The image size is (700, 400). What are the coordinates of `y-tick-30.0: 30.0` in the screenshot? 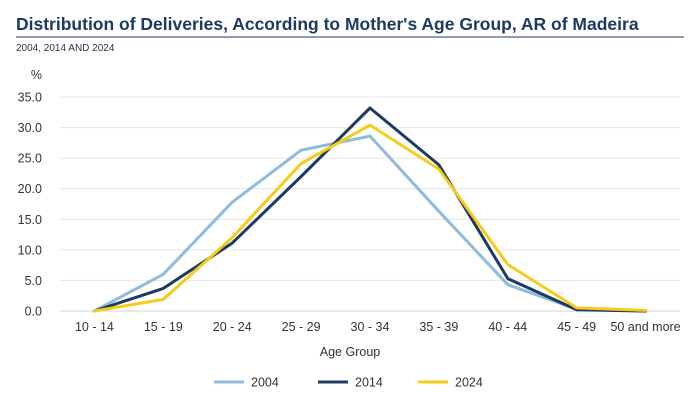 It's located at (30, 128).